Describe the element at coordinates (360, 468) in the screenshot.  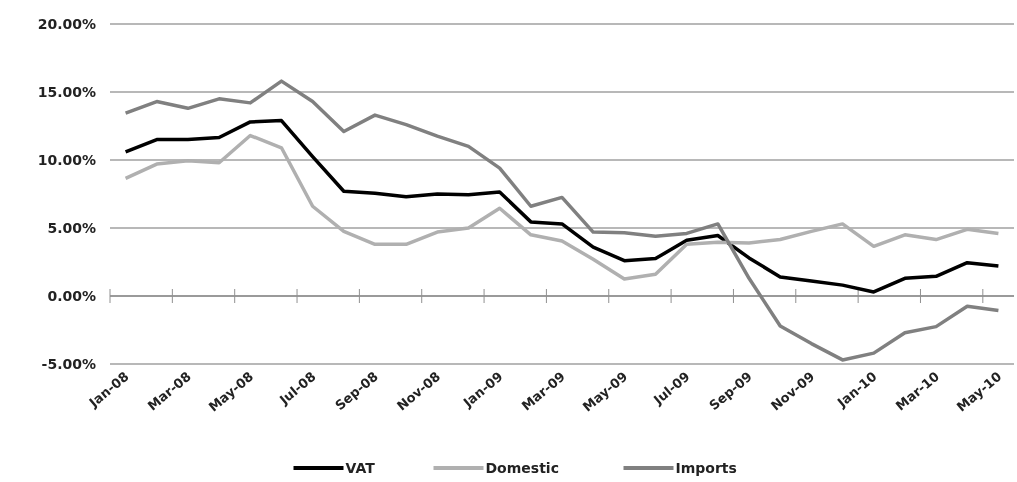
I see `legend-label: VAT` at that location.